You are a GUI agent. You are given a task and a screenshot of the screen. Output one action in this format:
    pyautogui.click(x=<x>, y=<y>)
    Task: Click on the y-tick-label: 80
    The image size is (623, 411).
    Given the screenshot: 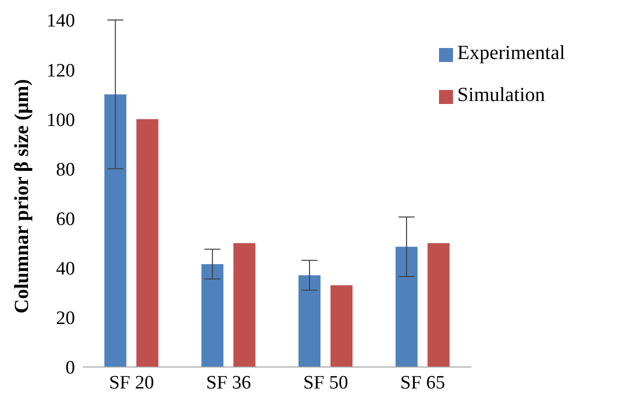 What is the action you would take?
    pyautogui.click(x=65, y=169)
    